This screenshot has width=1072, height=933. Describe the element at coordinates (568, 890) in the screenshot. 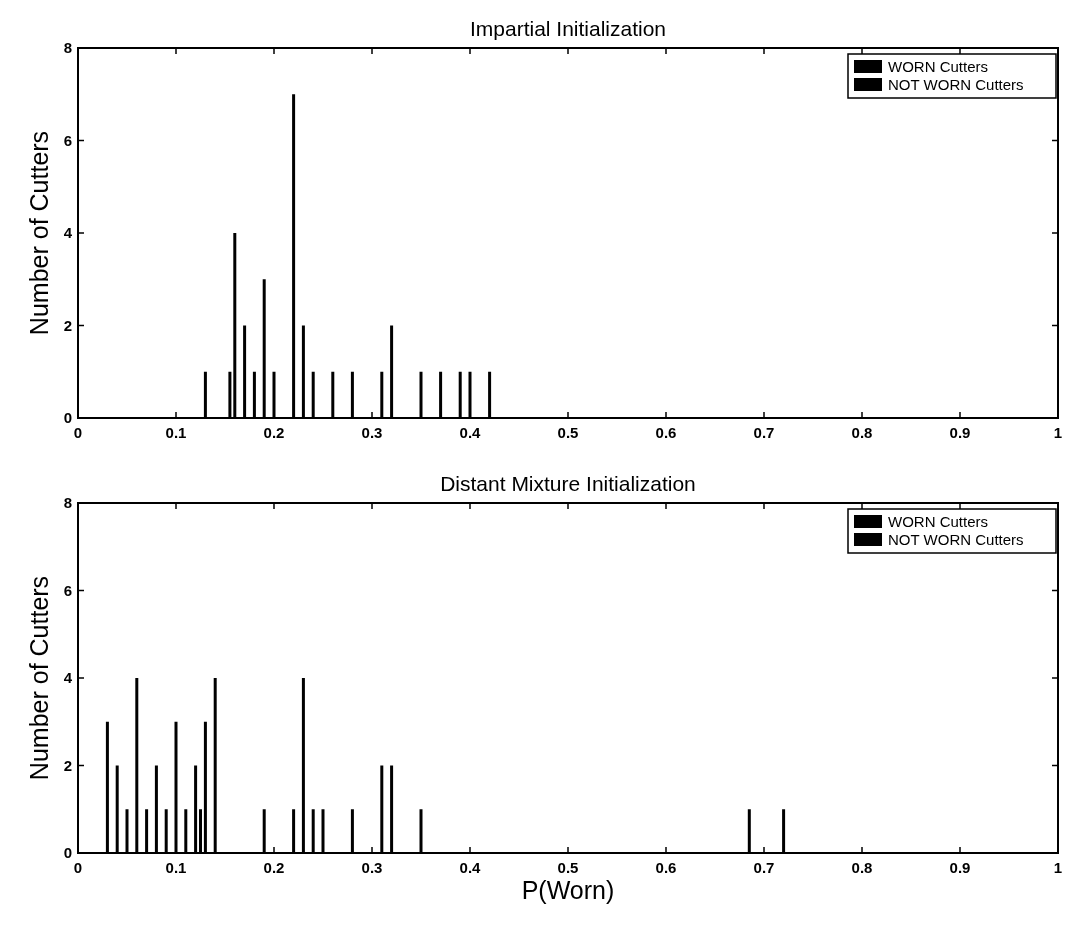

I see `x-axis-title: P(Worn)` at that location.